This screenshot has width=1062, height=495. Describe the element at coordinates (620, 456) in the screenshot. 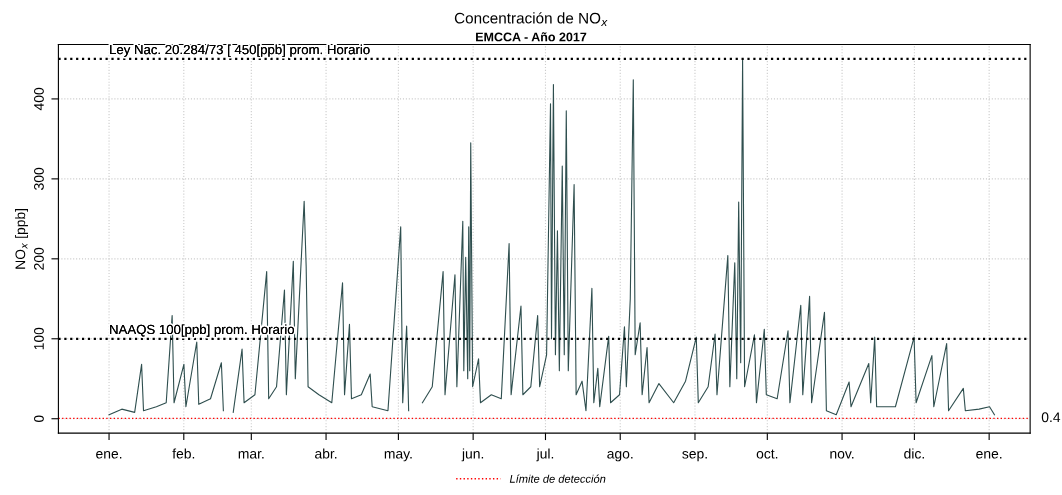

I see `x-tick-label: ago.` at that location.